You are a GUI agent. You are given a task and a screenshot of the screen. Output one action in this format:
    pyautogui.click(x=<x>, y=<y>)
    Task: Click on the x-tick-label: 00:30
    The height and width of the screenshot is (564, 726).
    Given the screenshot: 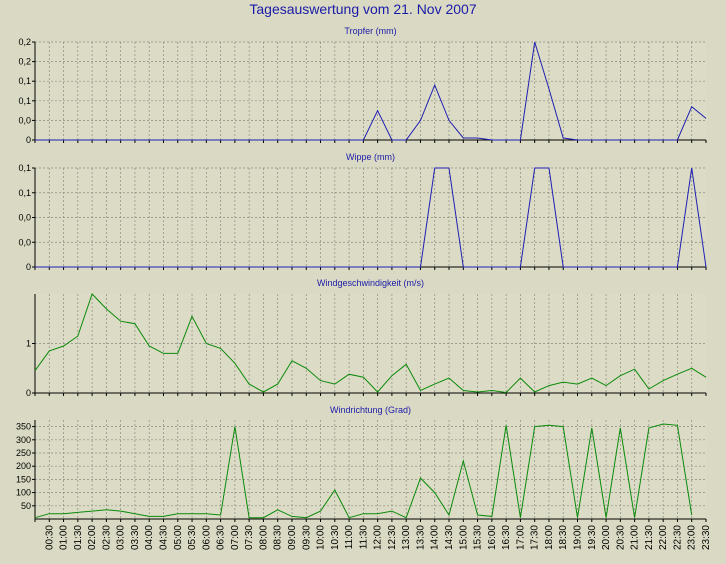 What is the action you would take?
    pyautogui.click(x=49, y=537)
    